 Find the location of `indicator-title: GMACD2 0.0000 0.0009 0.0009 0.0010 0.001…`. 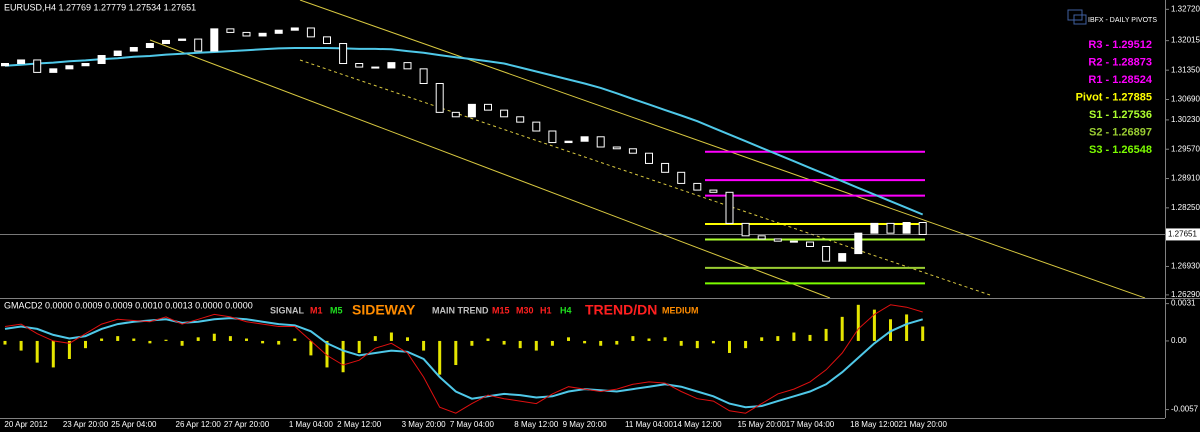

indicator-title: GMACD2 0.0000 0.0009 0.0009 0.0010 0.001… is located at coordinates (128, 305).